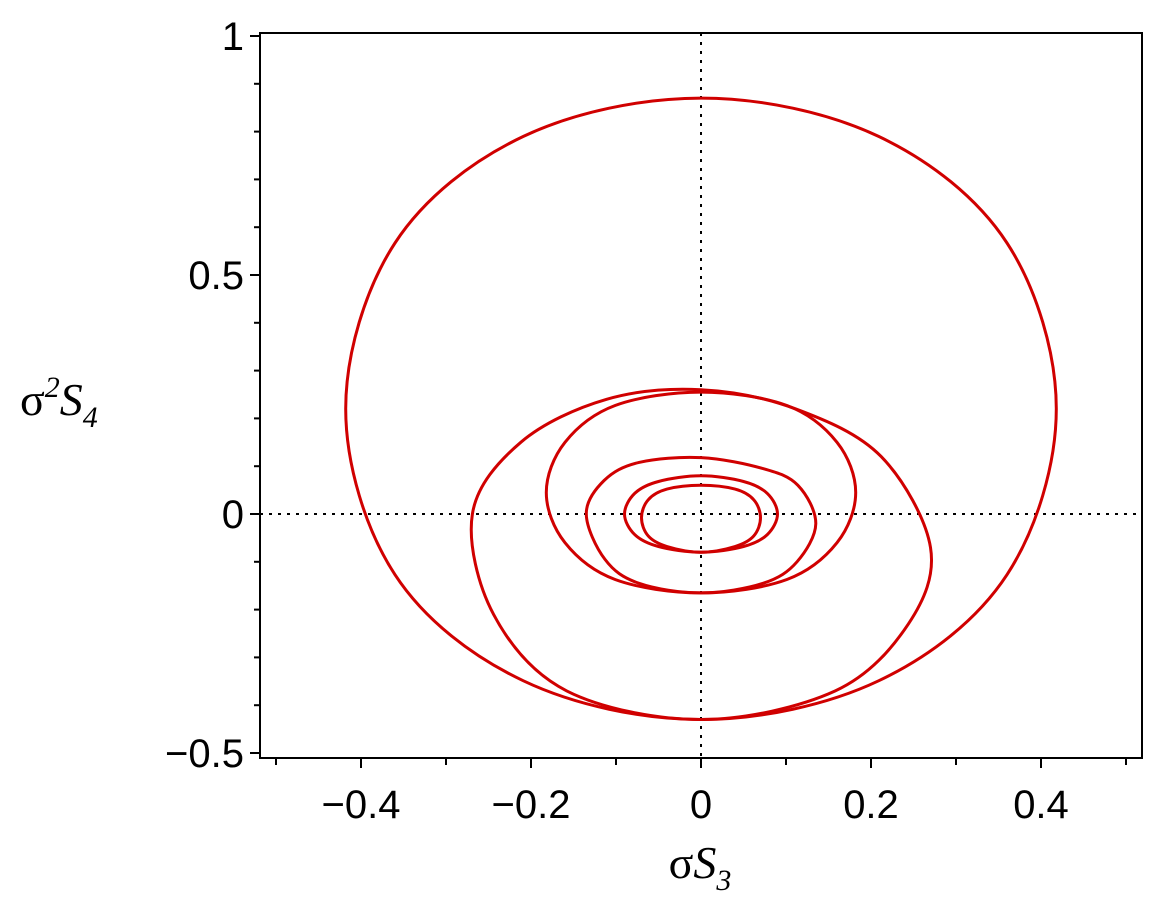  I want to click on y-axis-label-prefix: σ, so click(32, 399).